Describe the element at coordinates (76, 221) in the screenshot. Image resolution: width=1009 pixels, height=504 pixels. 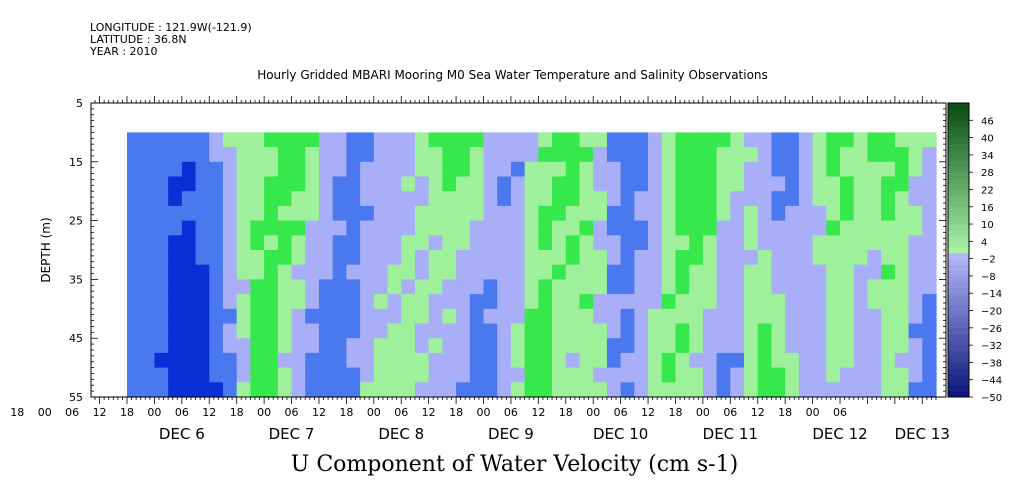
I see `y-tick-label: 25` at that location.